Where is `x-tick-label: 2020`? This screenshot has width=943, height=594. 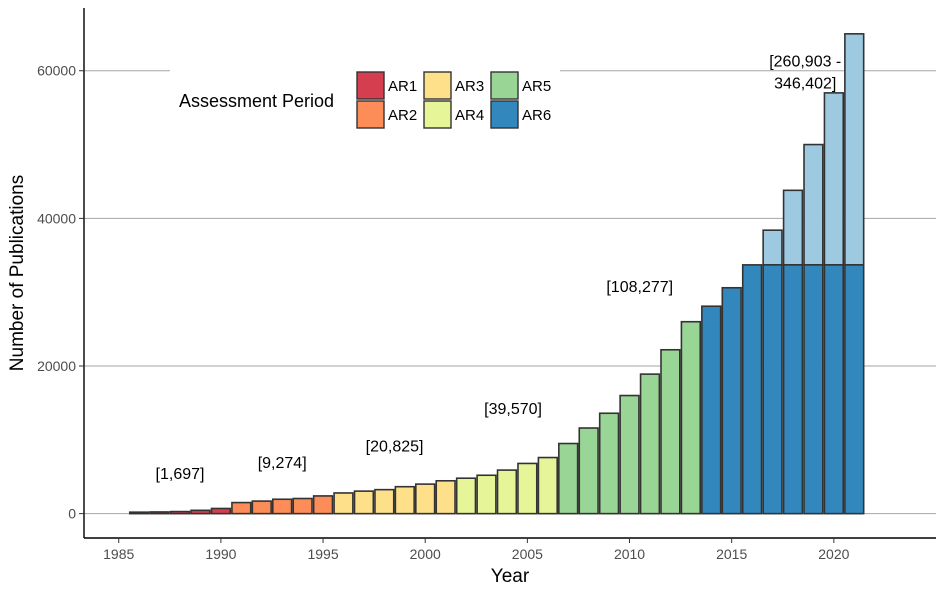 x-tick-label: 2020 is located at coordinates (833, 554).